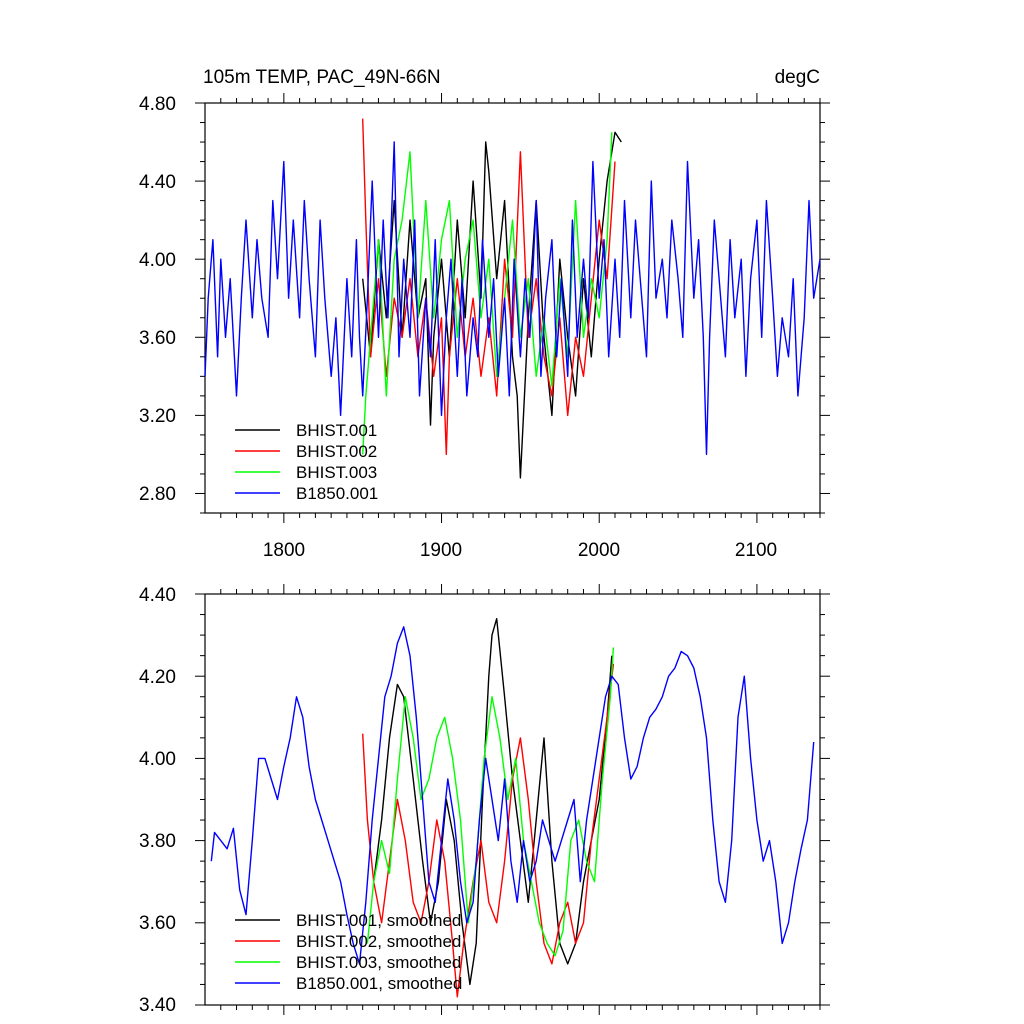  Describe the element at coordinates (441, 550) in the screenshot. I see `x-tick-label: 1900` at that location.